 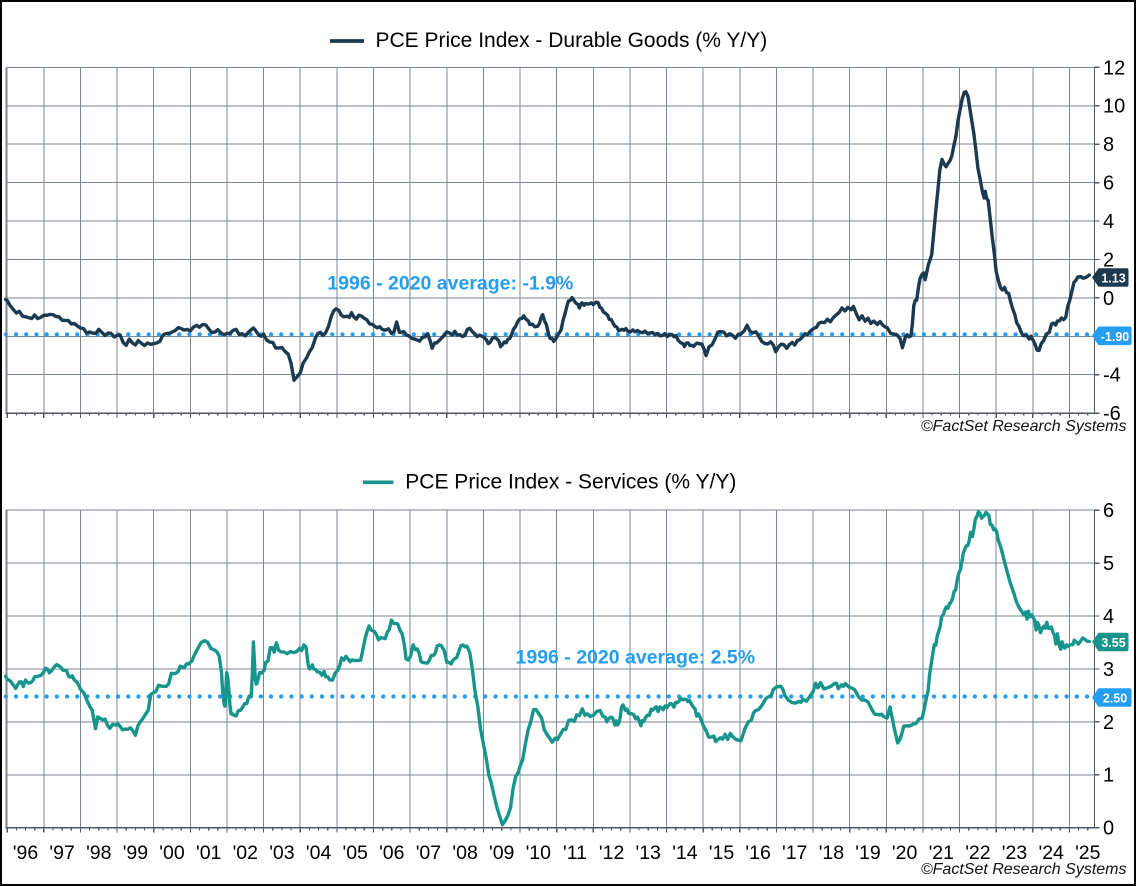 What do you see at coordinates (281, 853) in the screenshot?
I see `svg-text: '03` at bounding box center [281, 853].